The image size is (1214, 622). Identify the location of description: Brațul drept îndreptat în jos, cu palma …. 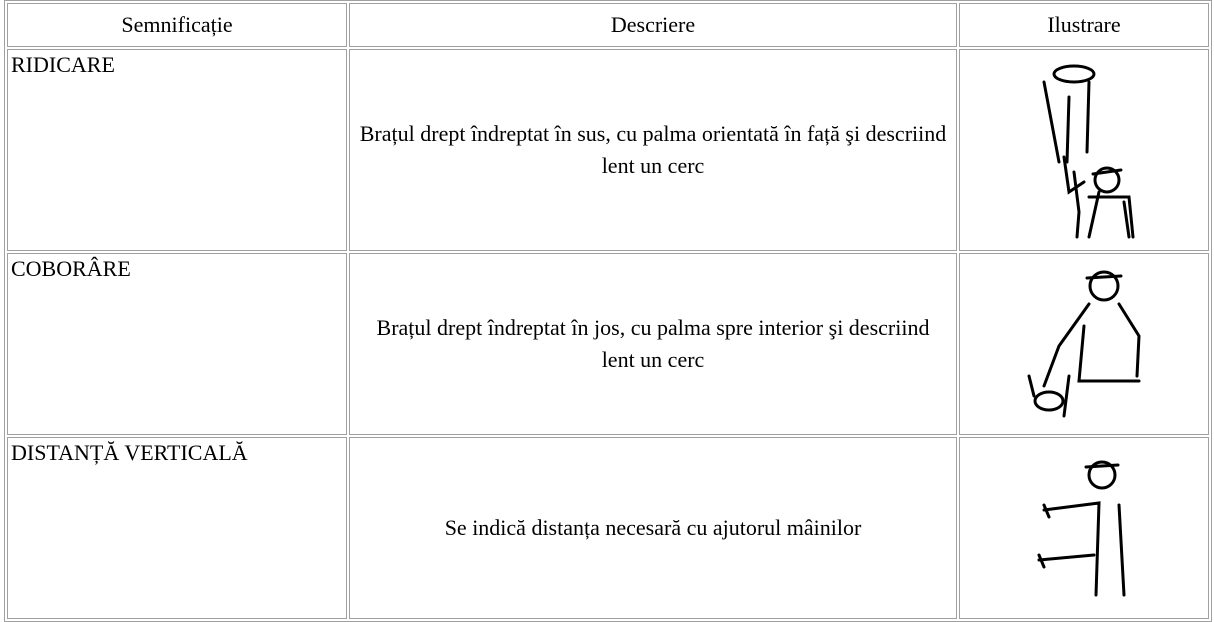
(653, 343).